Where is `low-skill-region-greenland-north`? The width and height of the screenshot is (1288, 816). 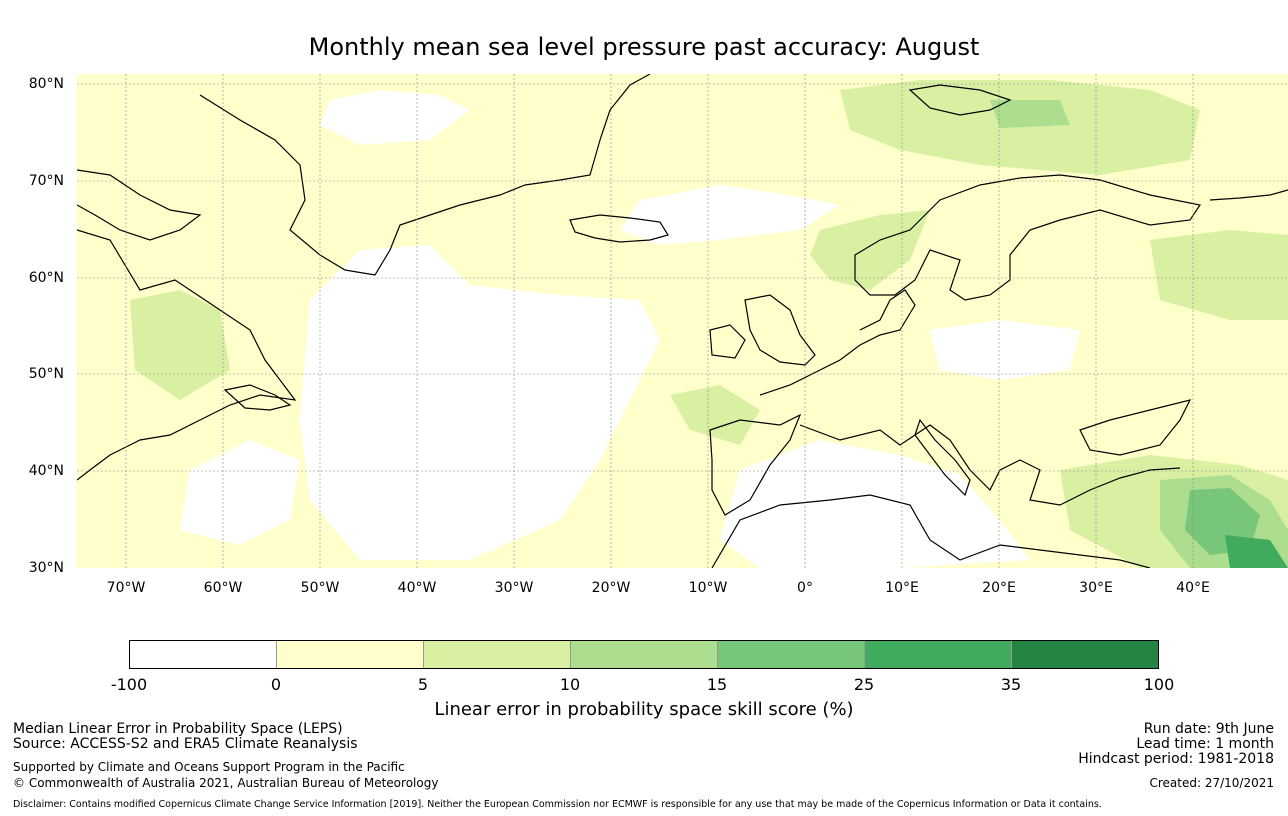
low-skill-region-greenland-north is located at coordinates (395, 117).